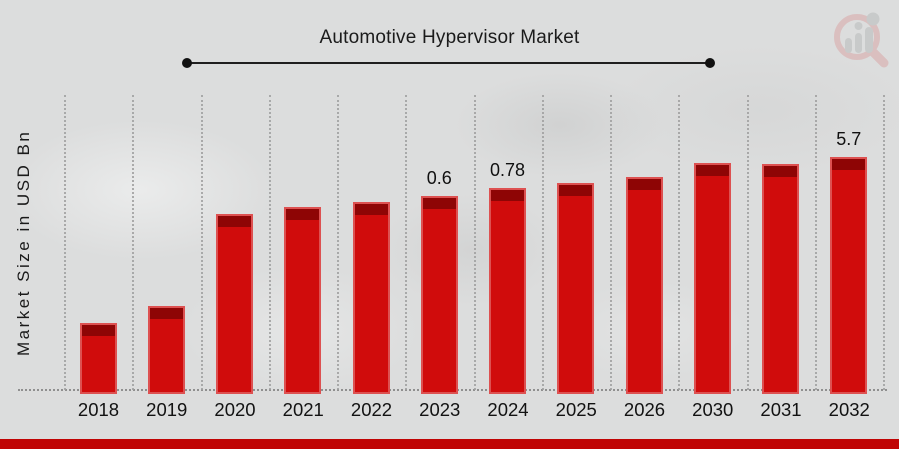  I want to click on title-underline, so click(448, 63).